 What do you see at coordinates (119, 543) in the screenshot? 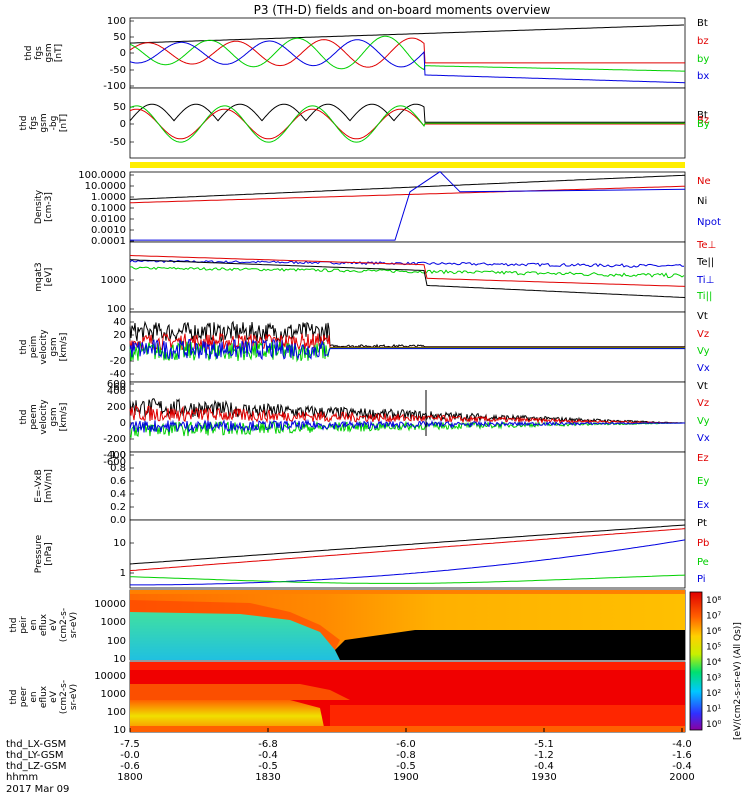
I see `y-tick-label: 10` at bounding box center [119, 543].